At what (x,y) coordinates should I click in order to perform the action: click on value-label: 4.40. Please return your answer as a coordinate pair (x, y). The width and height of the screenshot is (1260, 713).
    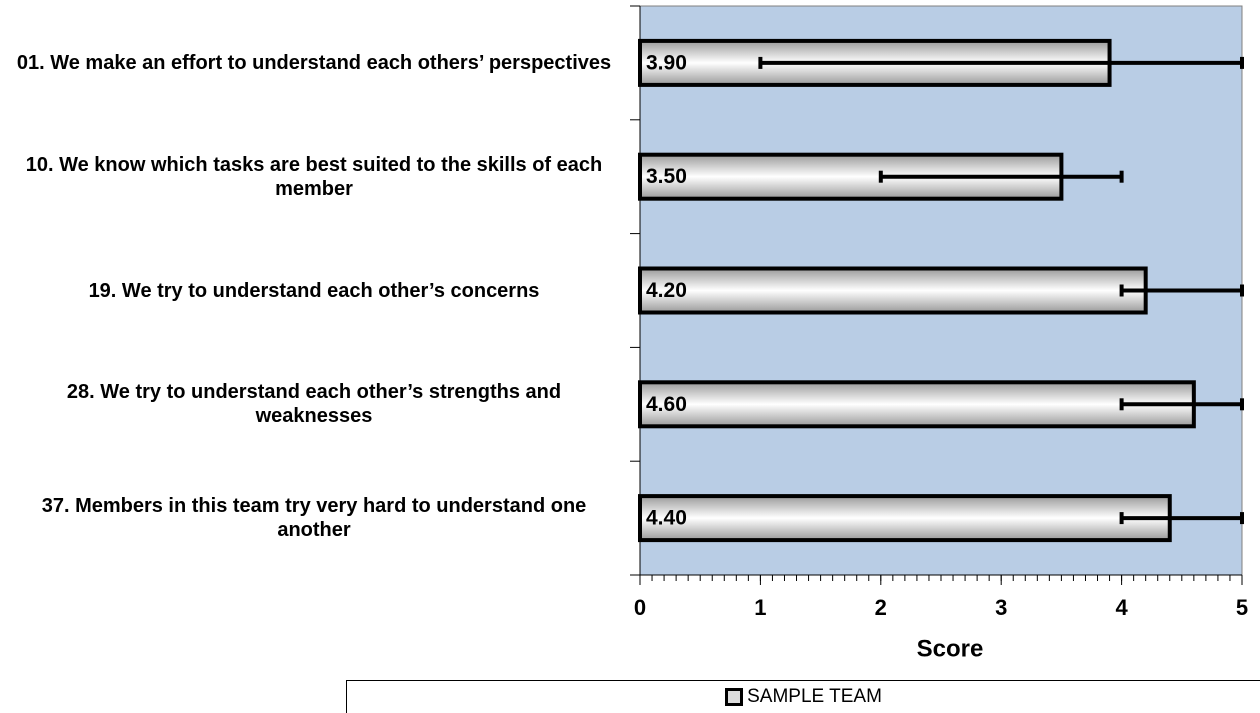
    Looking at the image, I should click on (666, 518).